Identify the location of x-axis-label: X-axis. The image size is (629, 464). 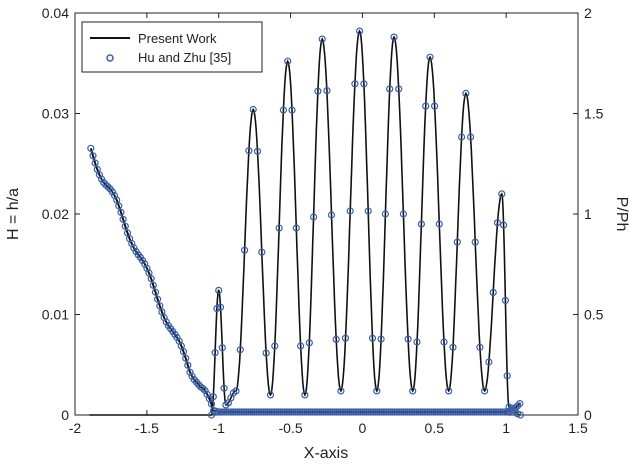
(326, 453).